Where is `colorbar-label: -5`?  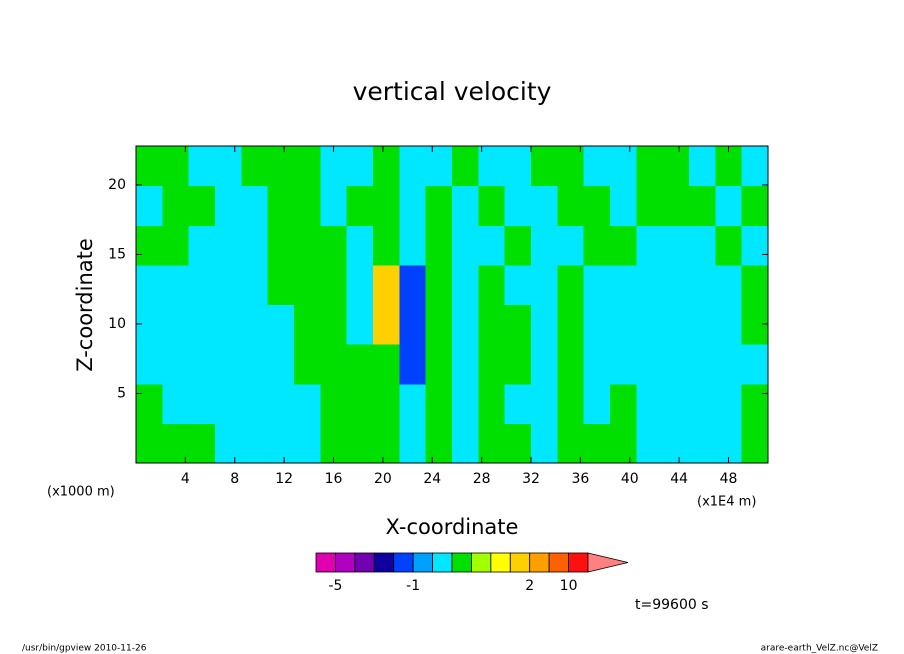
colorbar-label: -5 is located at coordinates (335, 586).